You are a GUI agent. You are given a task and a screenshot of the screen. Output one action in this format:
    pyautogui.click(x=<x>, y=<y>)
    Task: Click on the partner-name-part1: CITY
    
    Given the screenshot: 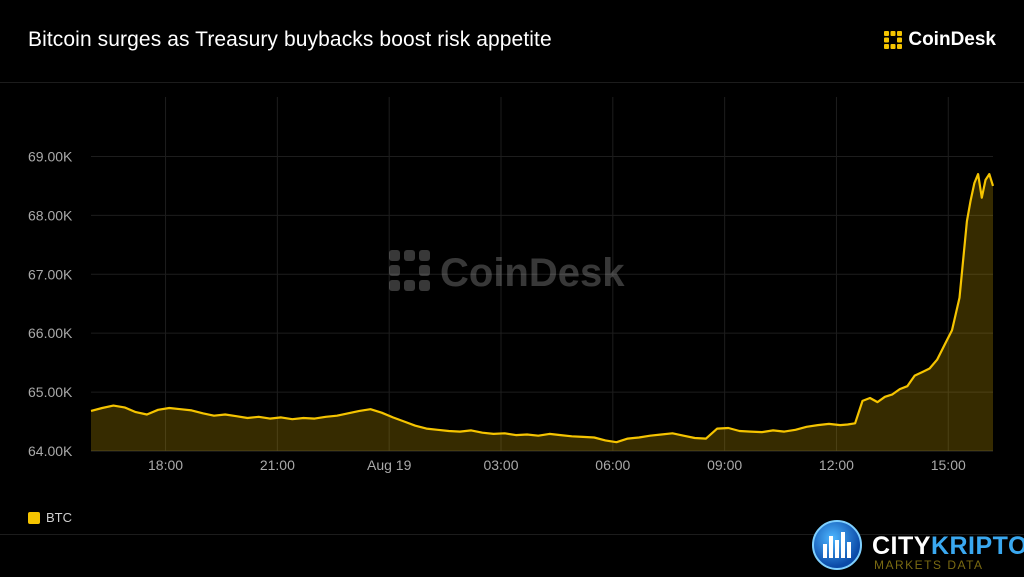 What is the action you would take?
    pyautogui.click(x=901, y=546)
    